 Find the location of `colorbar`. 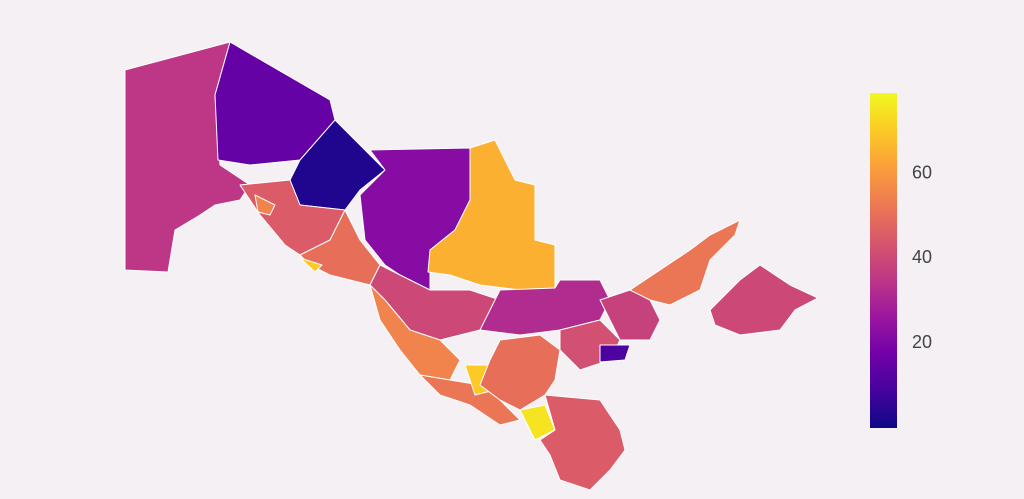

colorbar is located at coordinates (883, 260).